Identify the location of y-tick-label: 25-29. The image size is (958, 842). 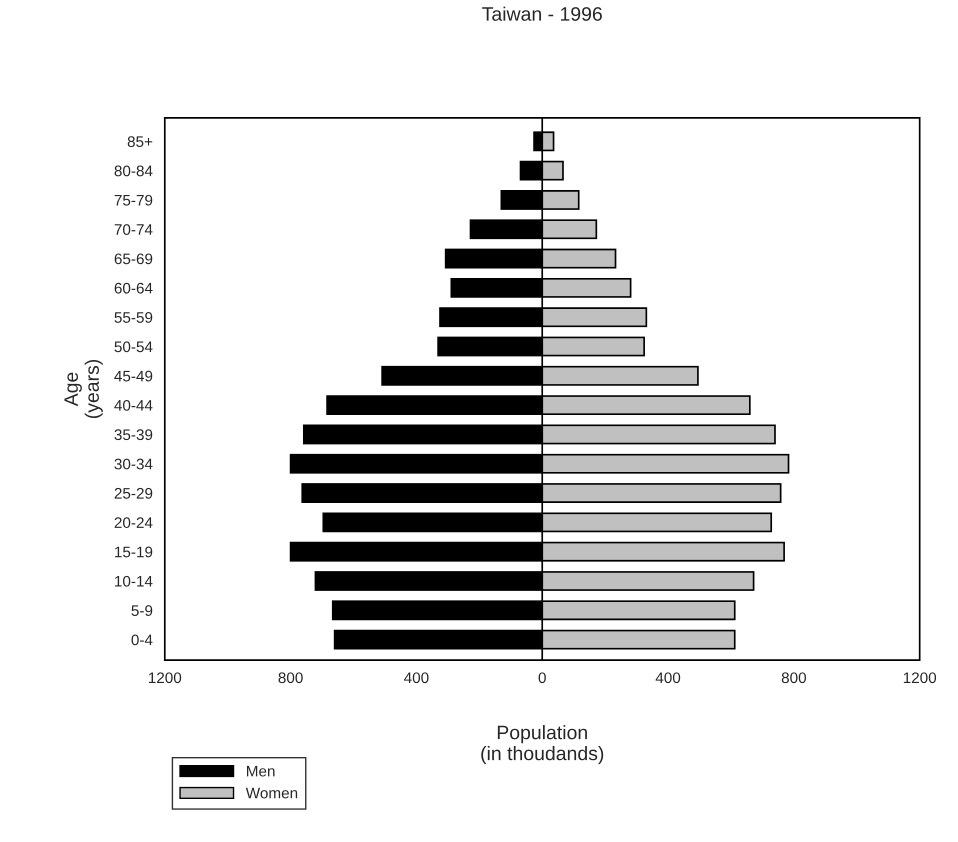
(133, 493).